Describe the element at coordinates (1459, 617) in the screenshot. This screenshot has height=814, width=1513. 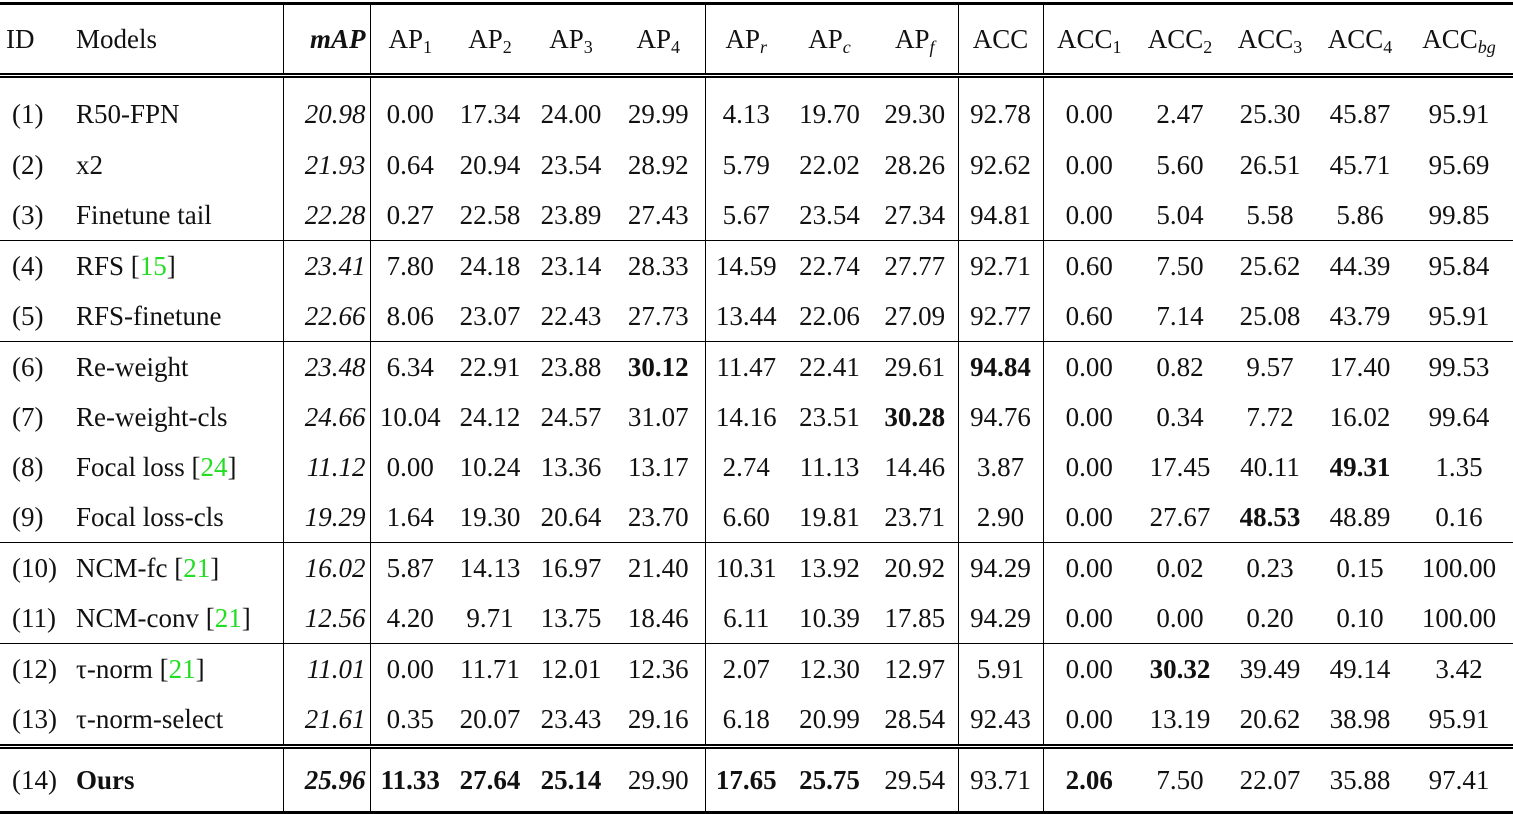
I see `value-cell-accbg: 100.00` at that location.